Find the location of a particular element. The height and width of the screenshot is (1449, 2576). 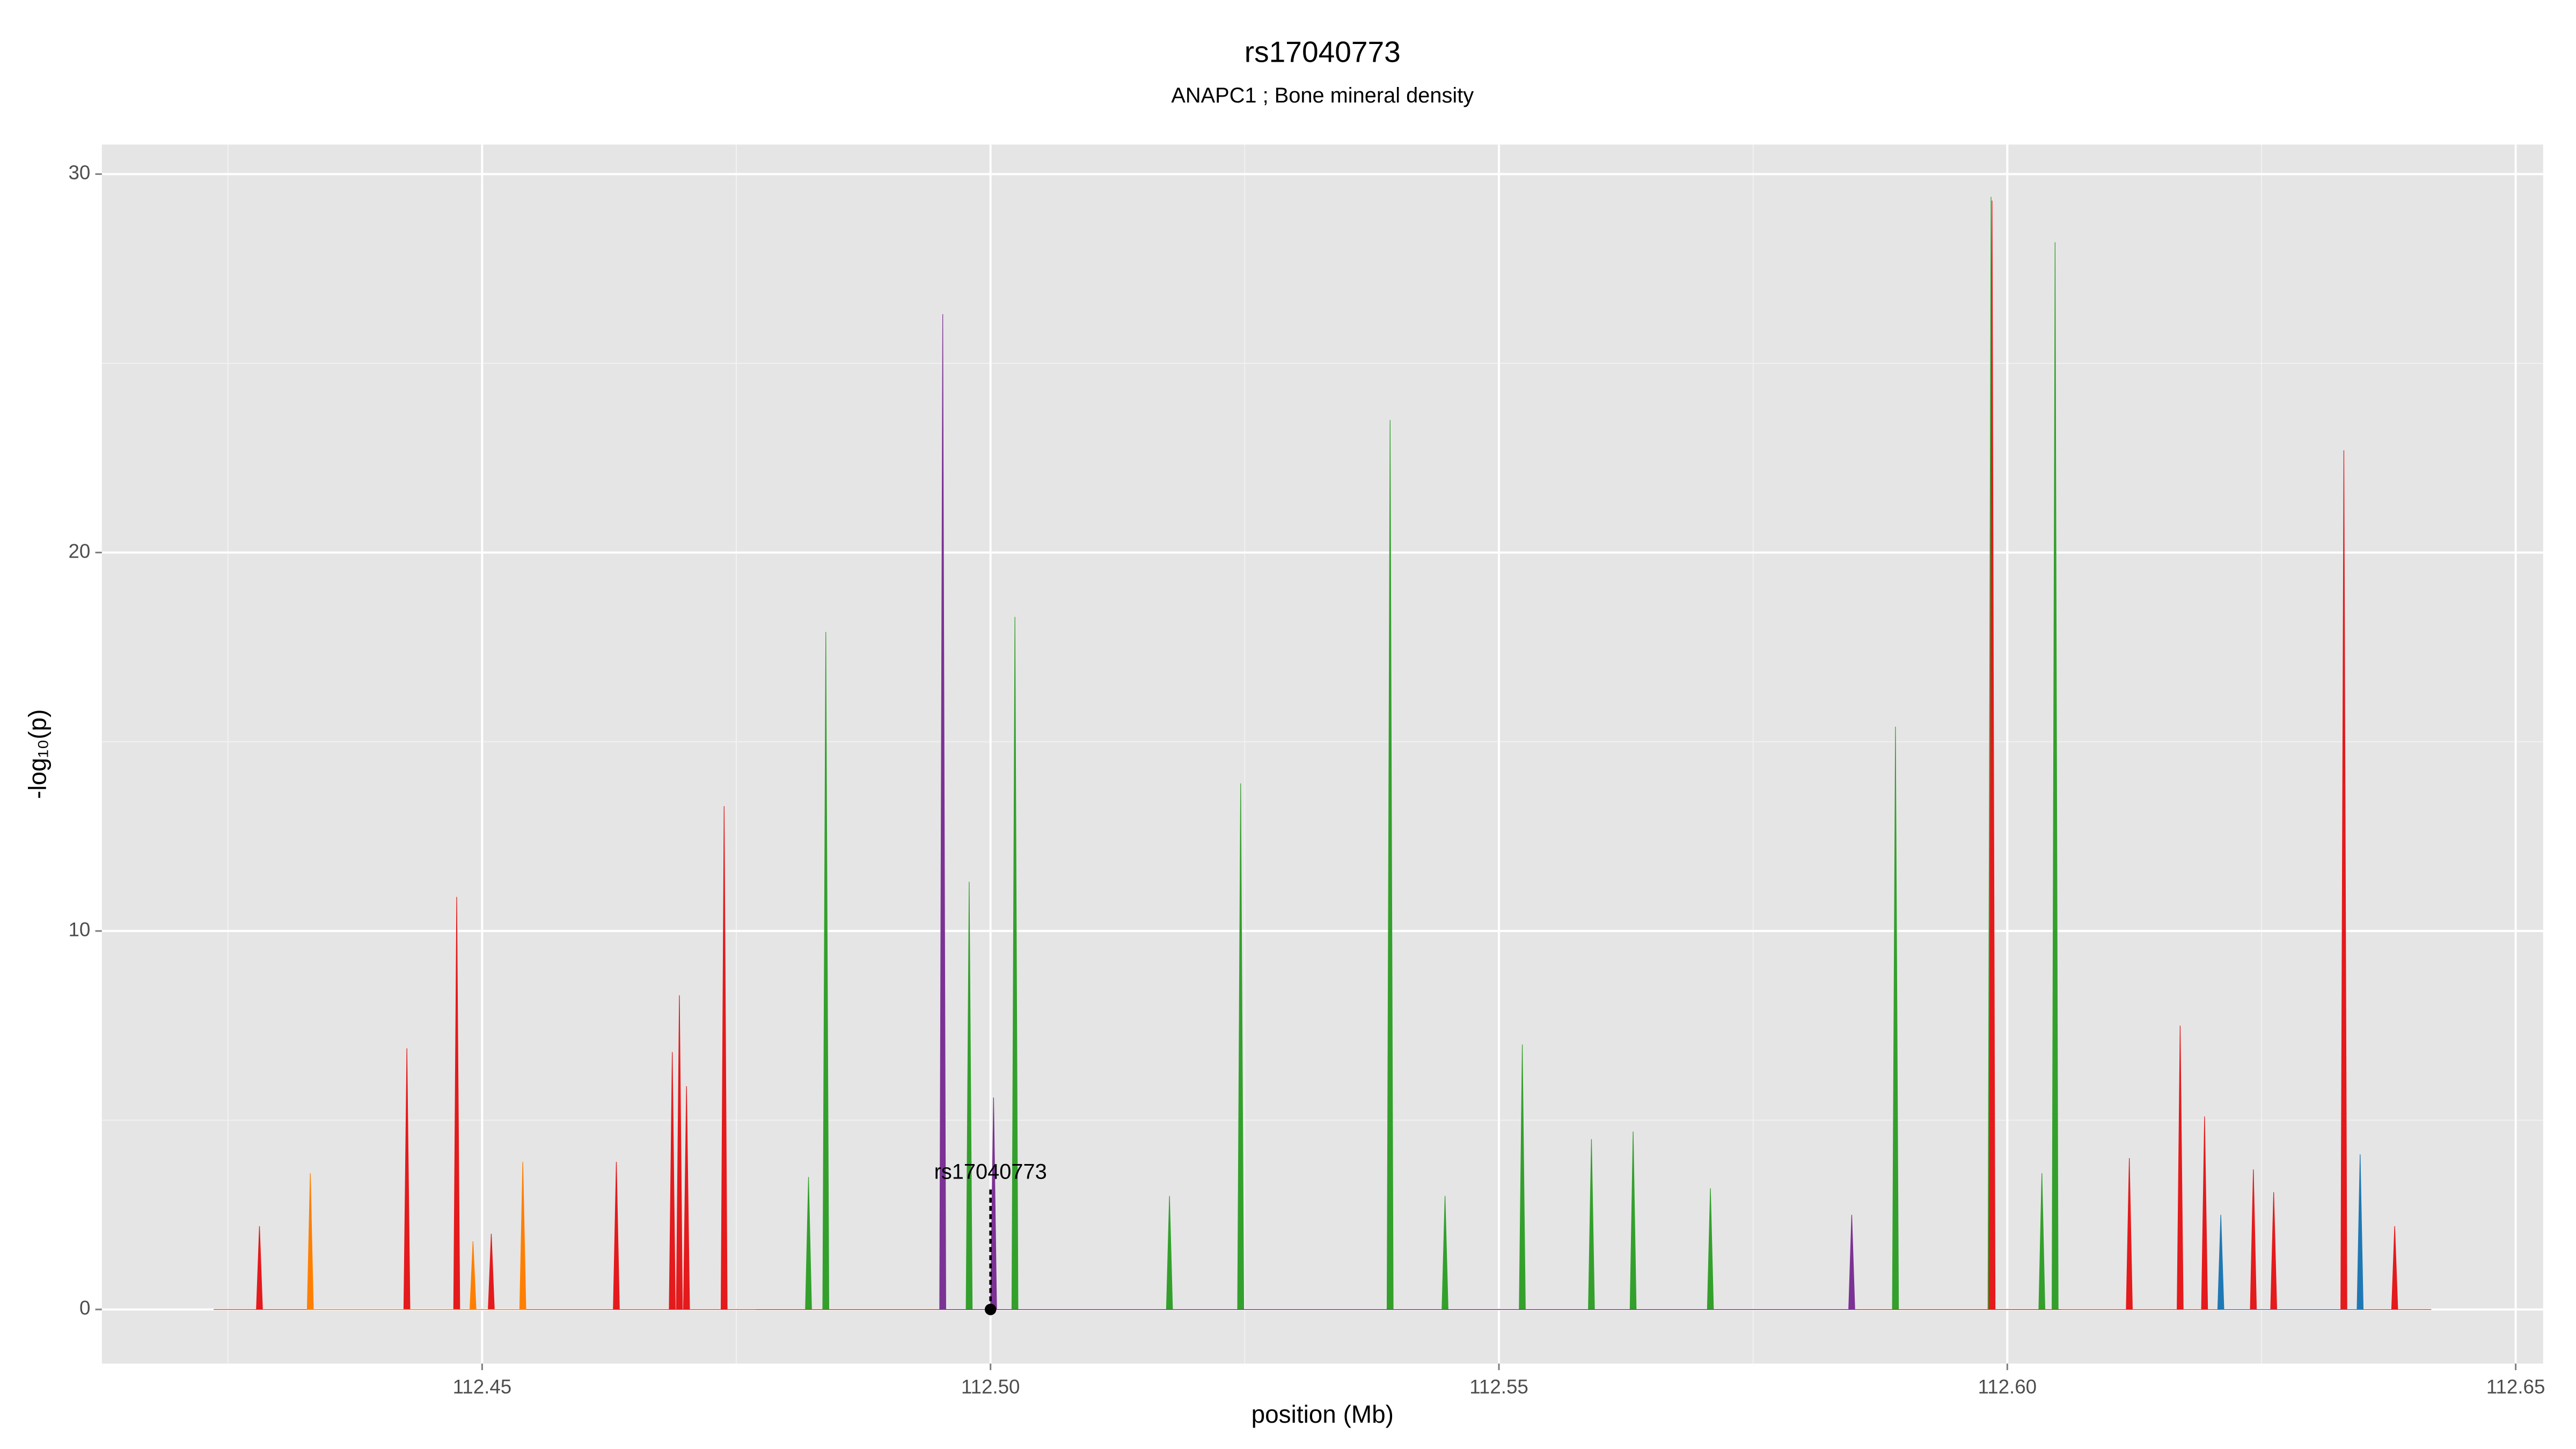

y-tick-label: 20 is located at coordinates (80, 551).